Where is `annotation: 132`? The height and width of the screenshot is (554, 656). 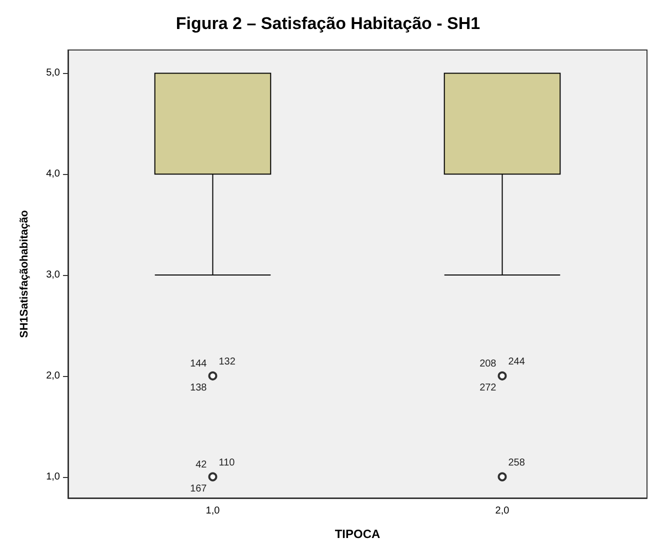 annotation: 132 is located at coordinates (227, 362).